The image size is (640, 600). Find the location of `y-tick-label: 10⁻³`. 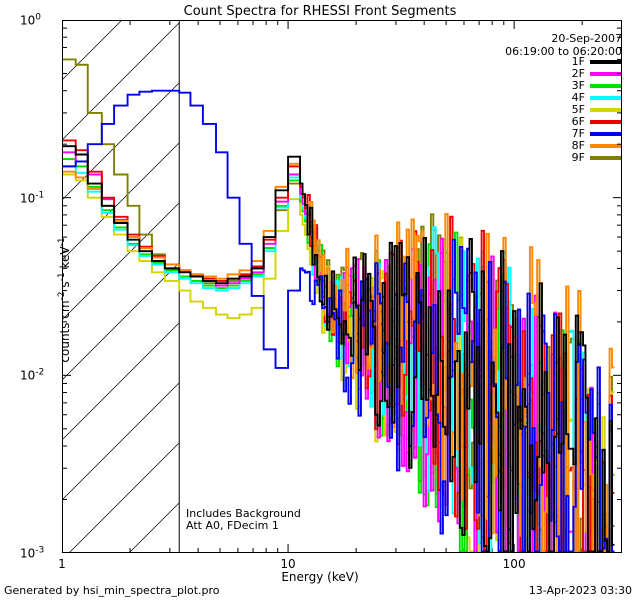

y-tick-label: 10⁻³ is located at coordinates (32, 553).